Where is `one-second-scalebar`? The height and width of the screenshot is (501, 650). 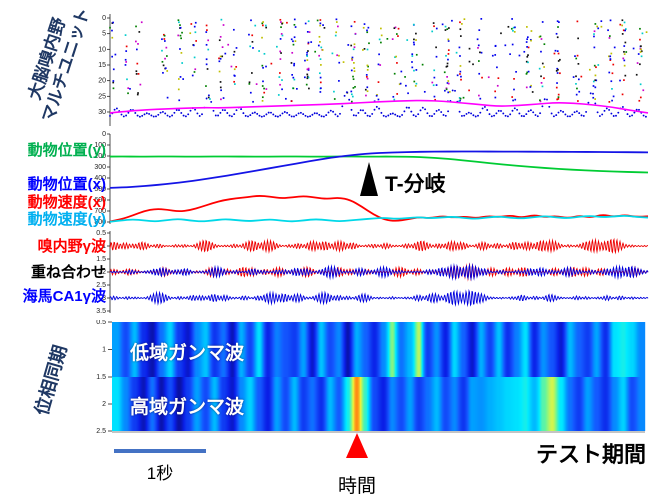 one-second-scalebar is located at coordinates (160, 451).